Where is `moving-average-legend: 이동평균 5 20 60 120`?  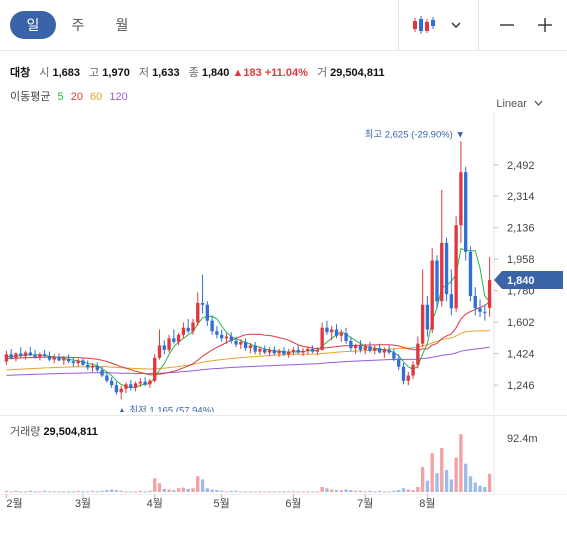 moving-average-legend: 이동평균 5 20 60 120 is located at coordinates (71, 96).